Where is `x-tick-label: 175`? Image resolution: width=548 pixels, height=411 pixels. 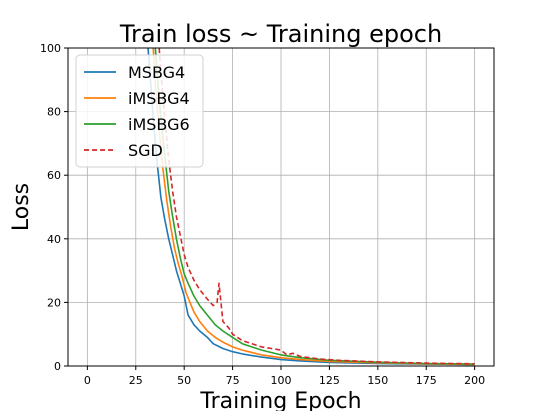
x-tick-label: 175 is located at coordinates (426, 380).